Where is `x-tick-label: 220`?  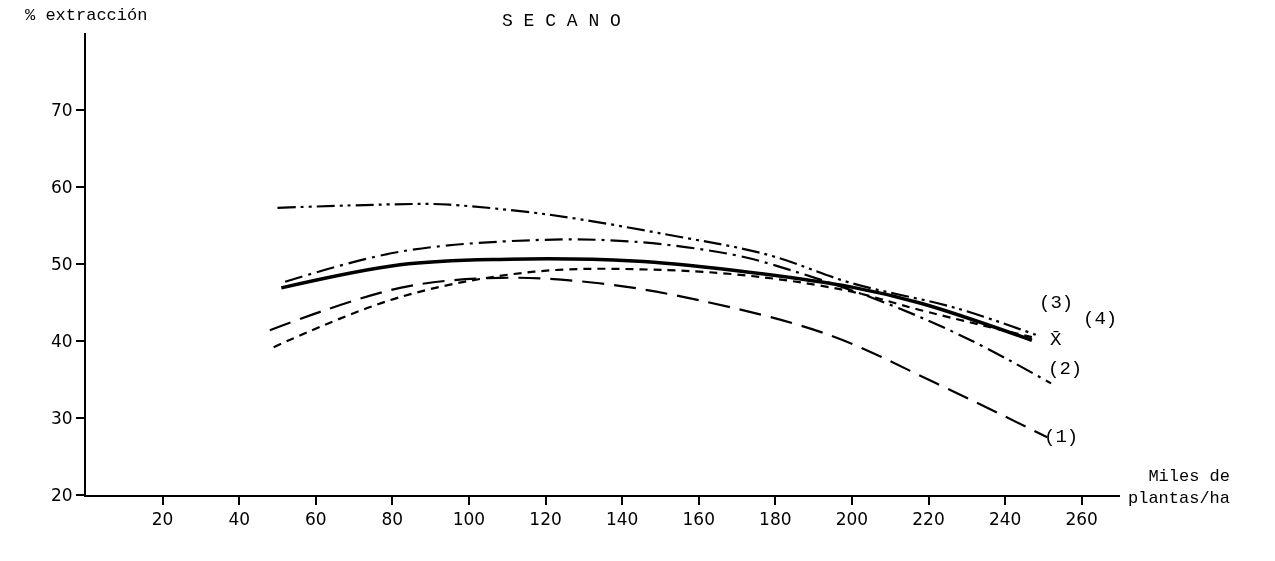
x-tick-label: 220 is located at coordinates (928, 519).